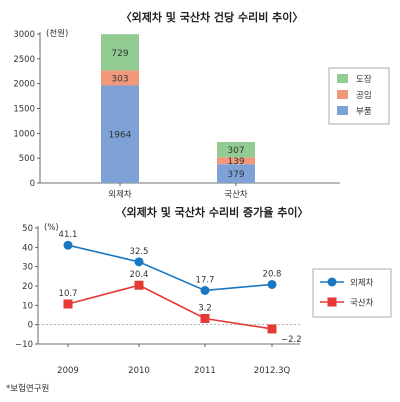  What do you see at coordinates (139, 252) in the screenshot?
I see `line-point-label: 32.5` at bounding box center [139, 252].